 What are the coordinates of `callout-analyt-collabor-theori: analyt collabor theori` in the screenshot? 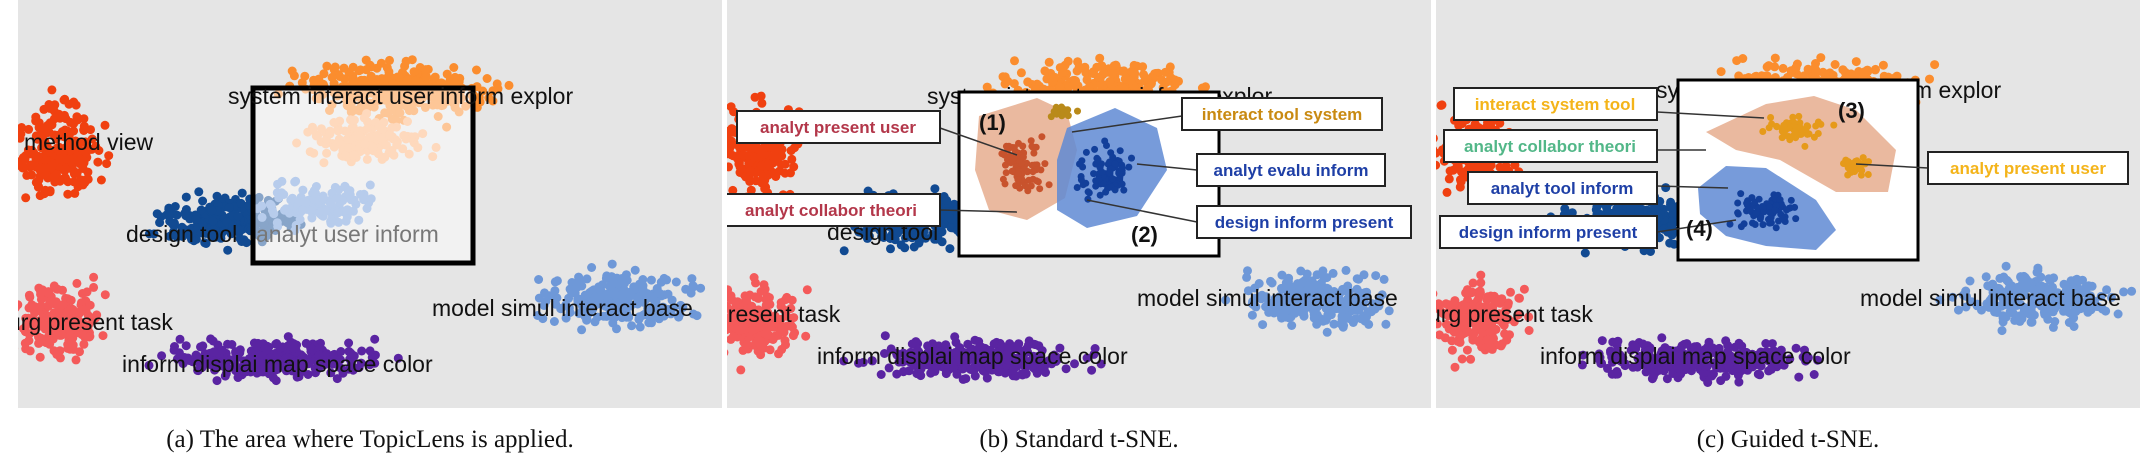 It's located at (831, 210).